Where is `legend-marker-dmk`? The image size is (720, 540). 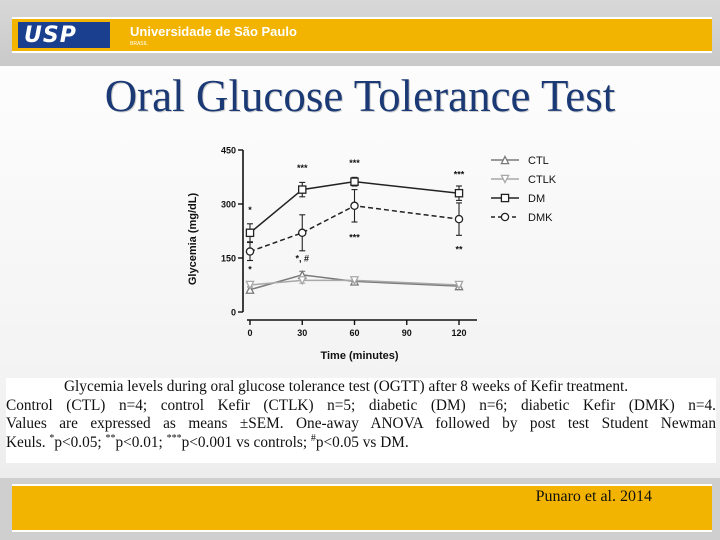 legend-marker-dmk is located at coordinates (505, 217).